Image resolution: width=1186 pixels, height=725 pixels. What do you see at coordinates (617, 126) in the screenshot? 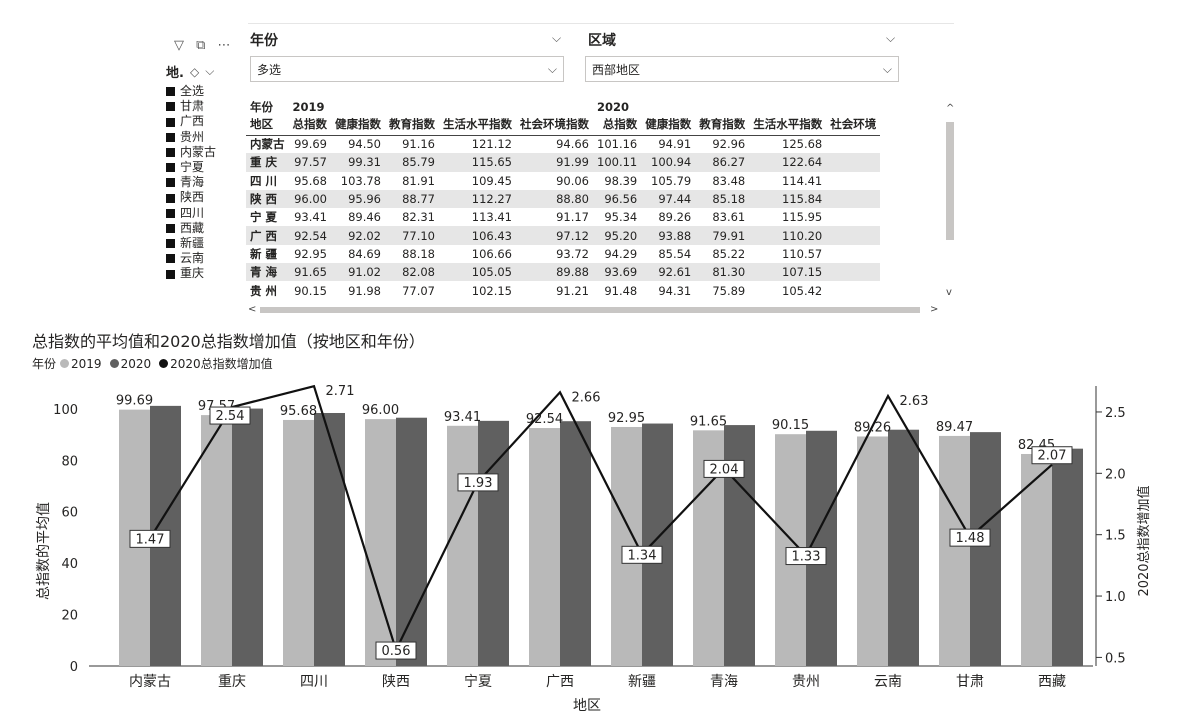
I see `column-header: 总指数` at bounding box center [617, 126].